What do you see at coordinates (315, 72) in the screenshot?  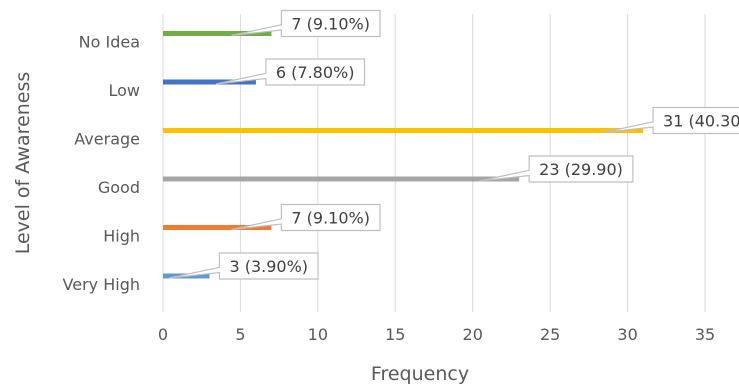 I see `data-label-text: 6 (7.80%)` at bounding box center [315, 72].